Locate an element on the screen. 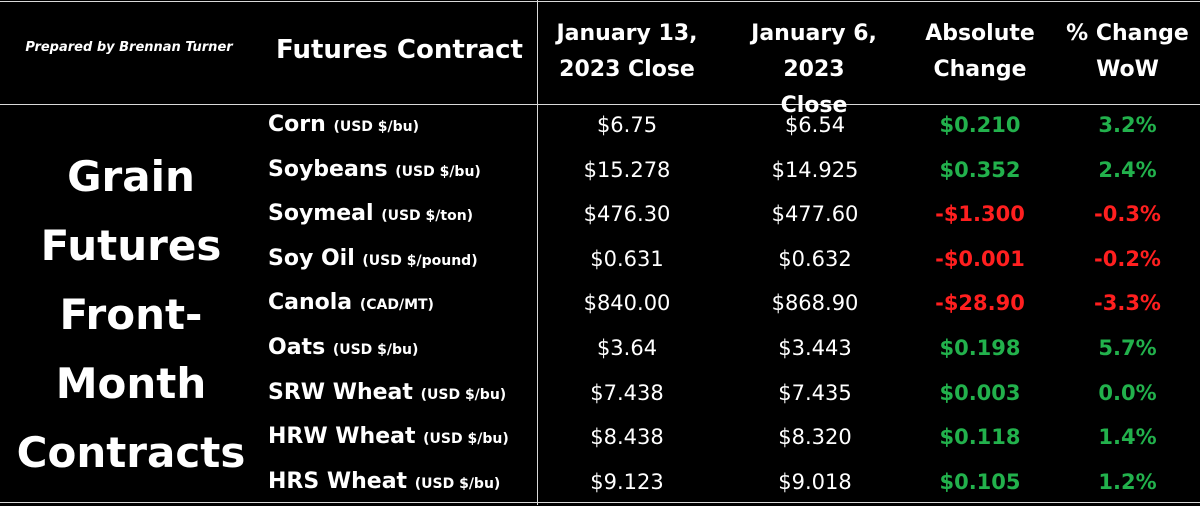 This screenshot has height=506, width=1200. pct-change-value: 1.2% is located at coordinates (1127, 481).